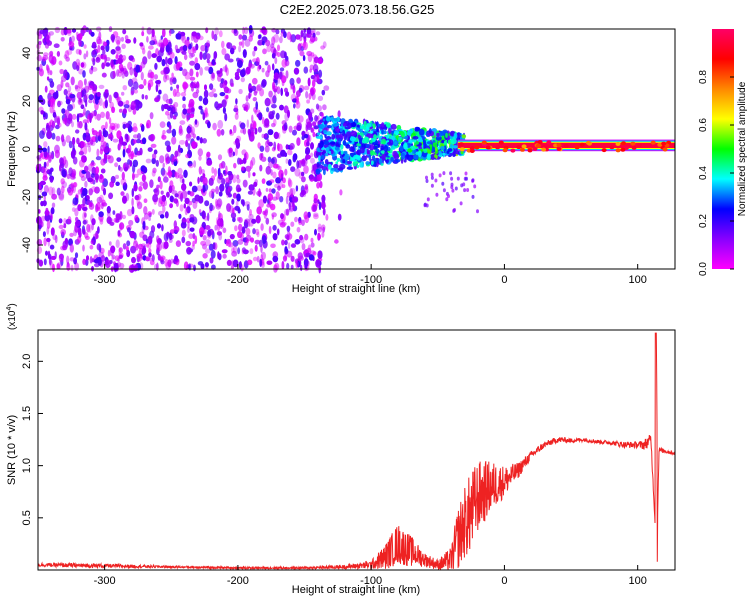  I want to click on x-tick-label: 100, so click(638, 280).